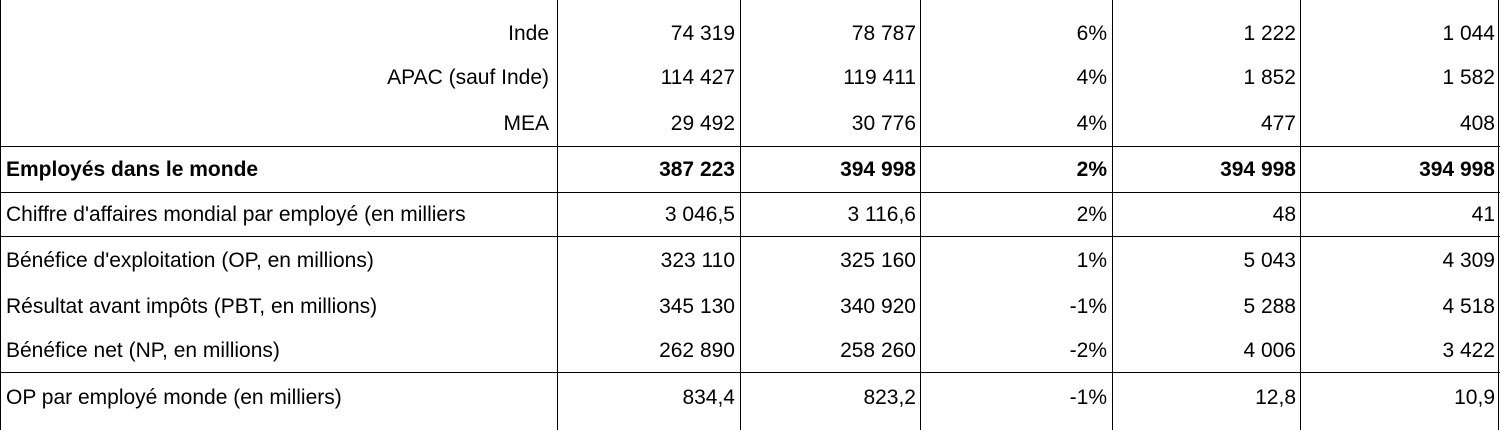 This screenshot has height=430, width=1500. Describe the element at coordinates (1468, 33) in the screenshot. I see `table-cell: 1 044` at that location.